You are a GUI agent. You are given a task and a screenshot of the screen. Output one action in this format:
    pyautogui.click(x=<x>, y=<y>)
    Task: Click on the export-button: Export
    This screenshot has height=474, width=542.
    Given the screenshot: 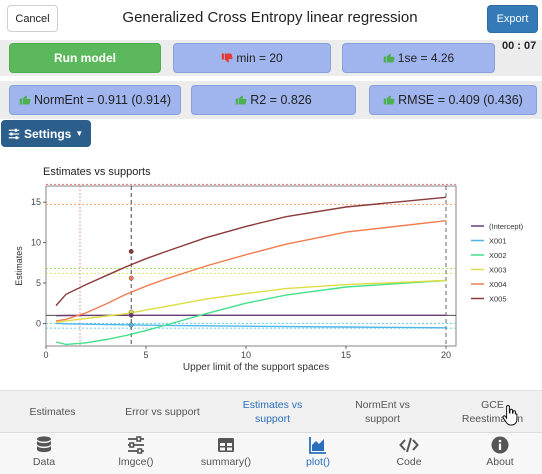 What is the action you would take?
    pyautogui.click(x=512, y=19)
    